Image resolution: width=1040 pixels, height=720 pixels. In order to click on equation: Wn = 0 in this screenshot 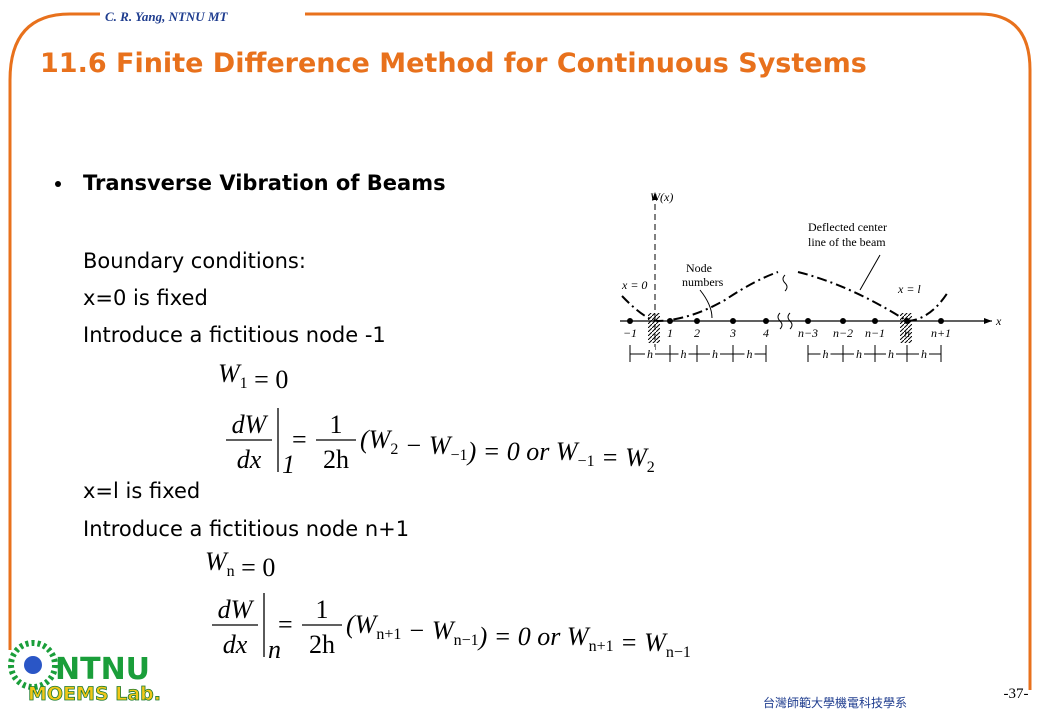, I will do `click(240, 564)`.